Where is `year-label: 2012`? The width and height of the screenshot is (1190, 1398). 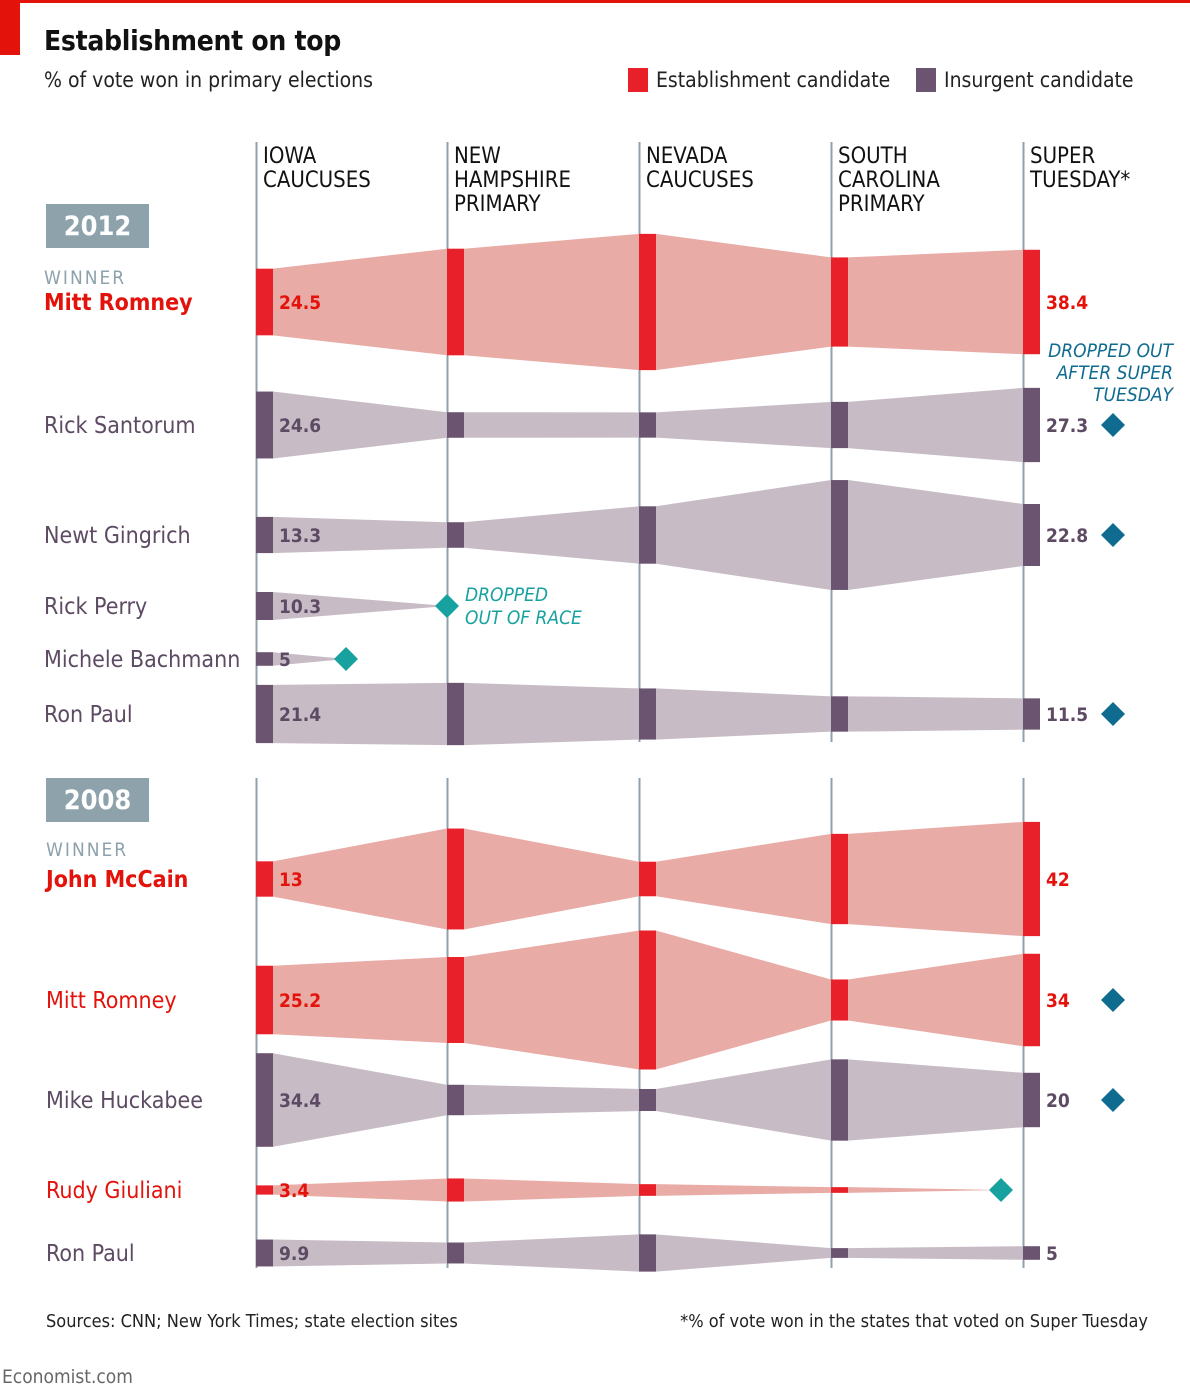
year-label: 2012 is located at coordinates (98, 226).